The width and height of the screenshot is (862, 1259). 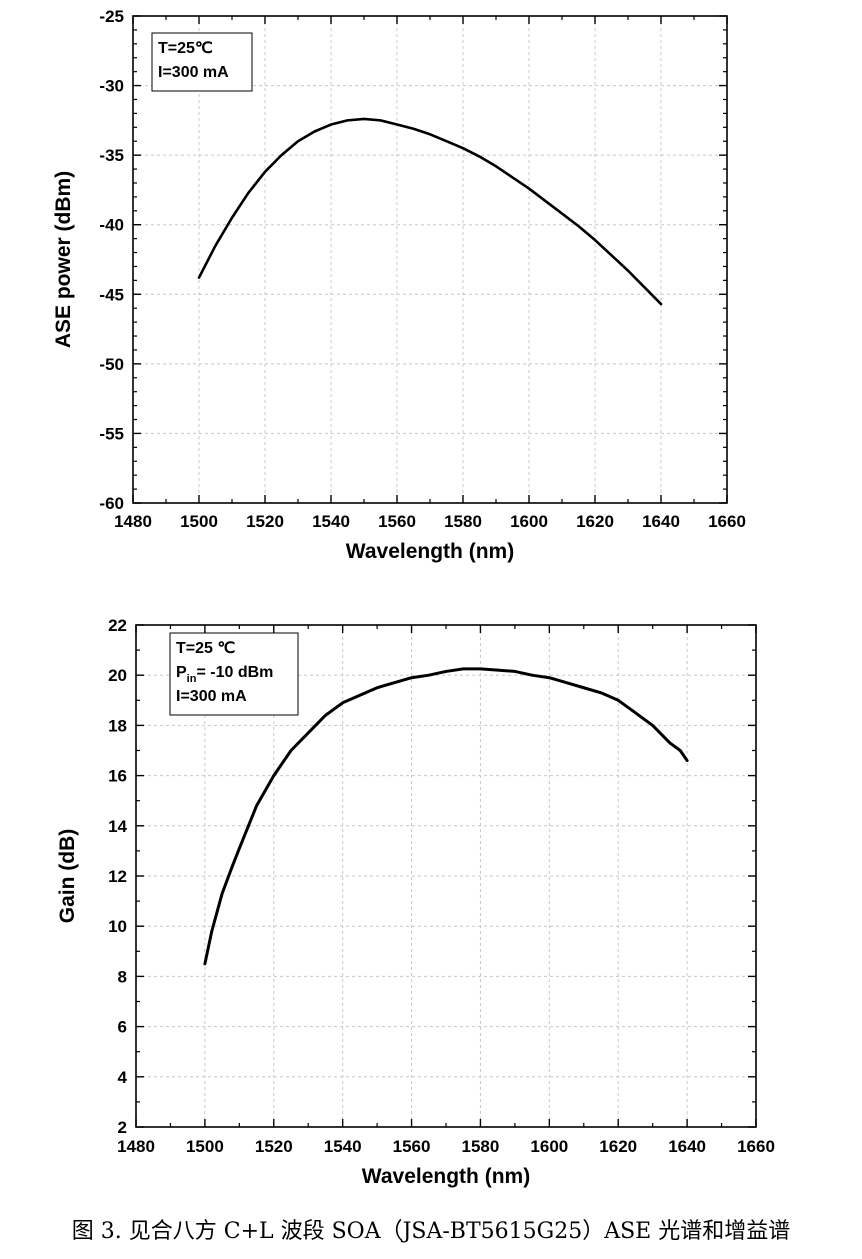 What do you see at coordinates (117, 826) in the screenshot?
I see `y-tick-label: 14` at bounding box center [117, 826].